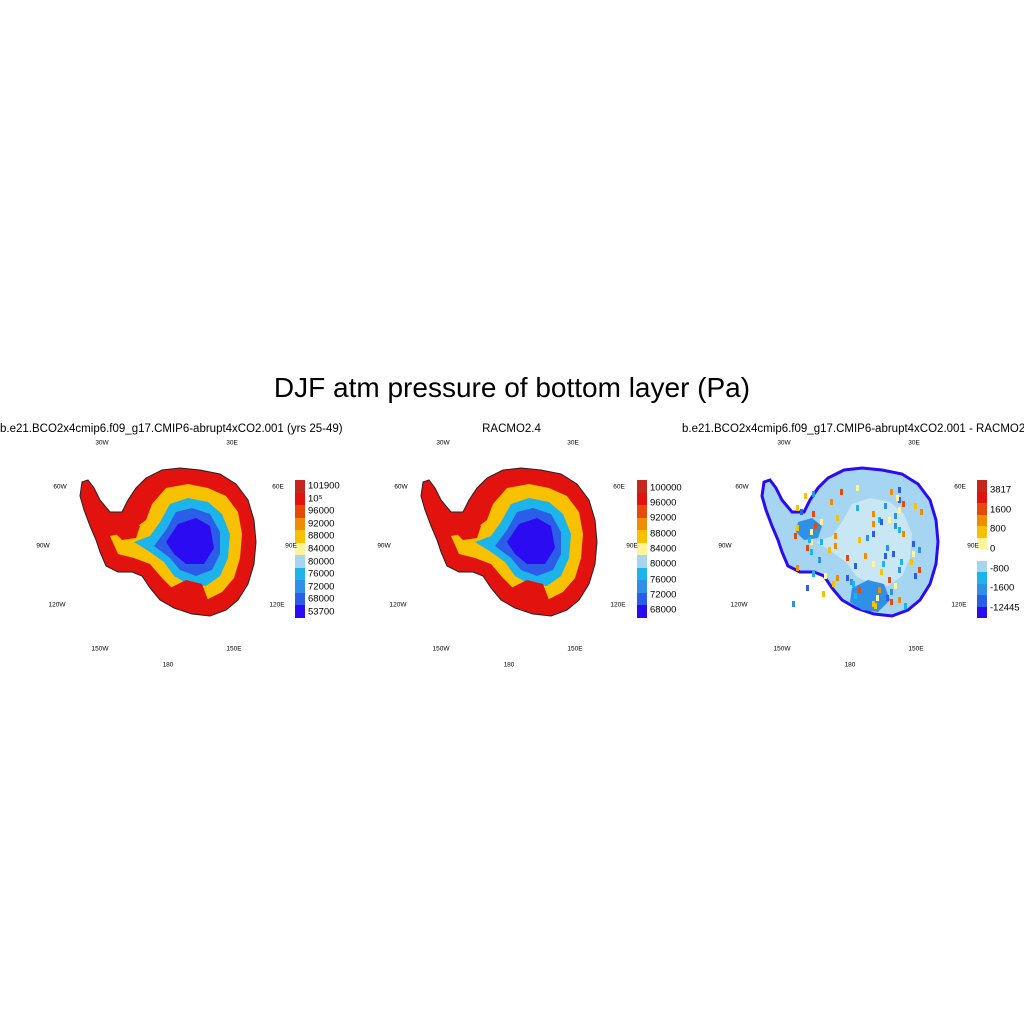 This screenshot has width=1024, height=1024. What do you see at coordinates (321, 612) in the screenshot?
I see `colorbar-tick-label: 53700` at bounding box center [321, 612].